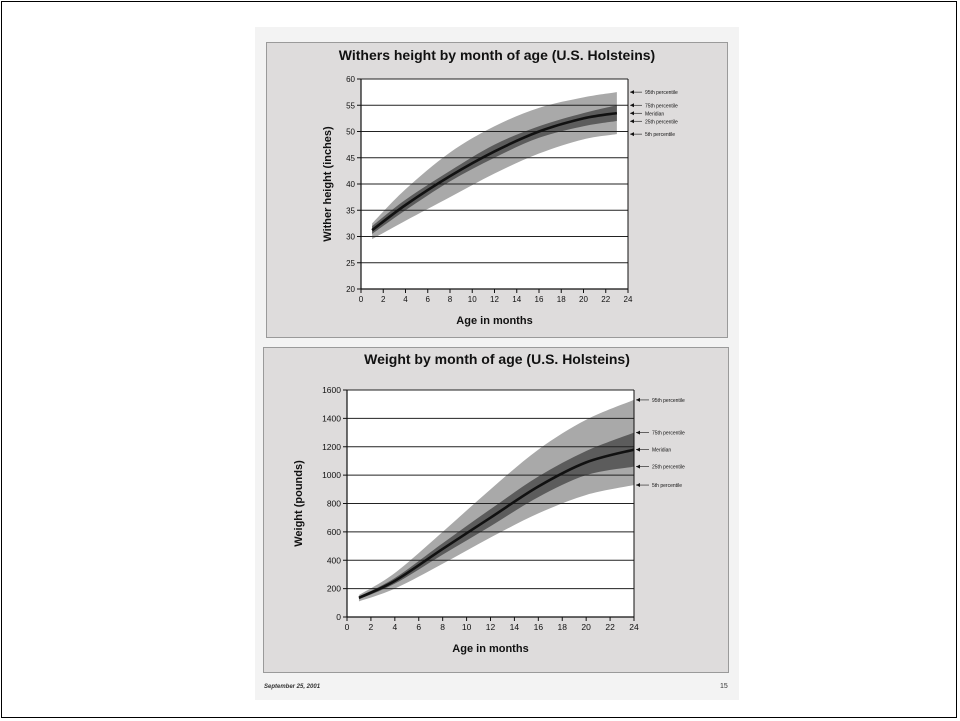 The height and width of the screenshot is (721, 960). What do you see at coordinates (634, 627) in the screenshot?
I see `weight-x-tick-label: 24` at bounding box center [634, 627].